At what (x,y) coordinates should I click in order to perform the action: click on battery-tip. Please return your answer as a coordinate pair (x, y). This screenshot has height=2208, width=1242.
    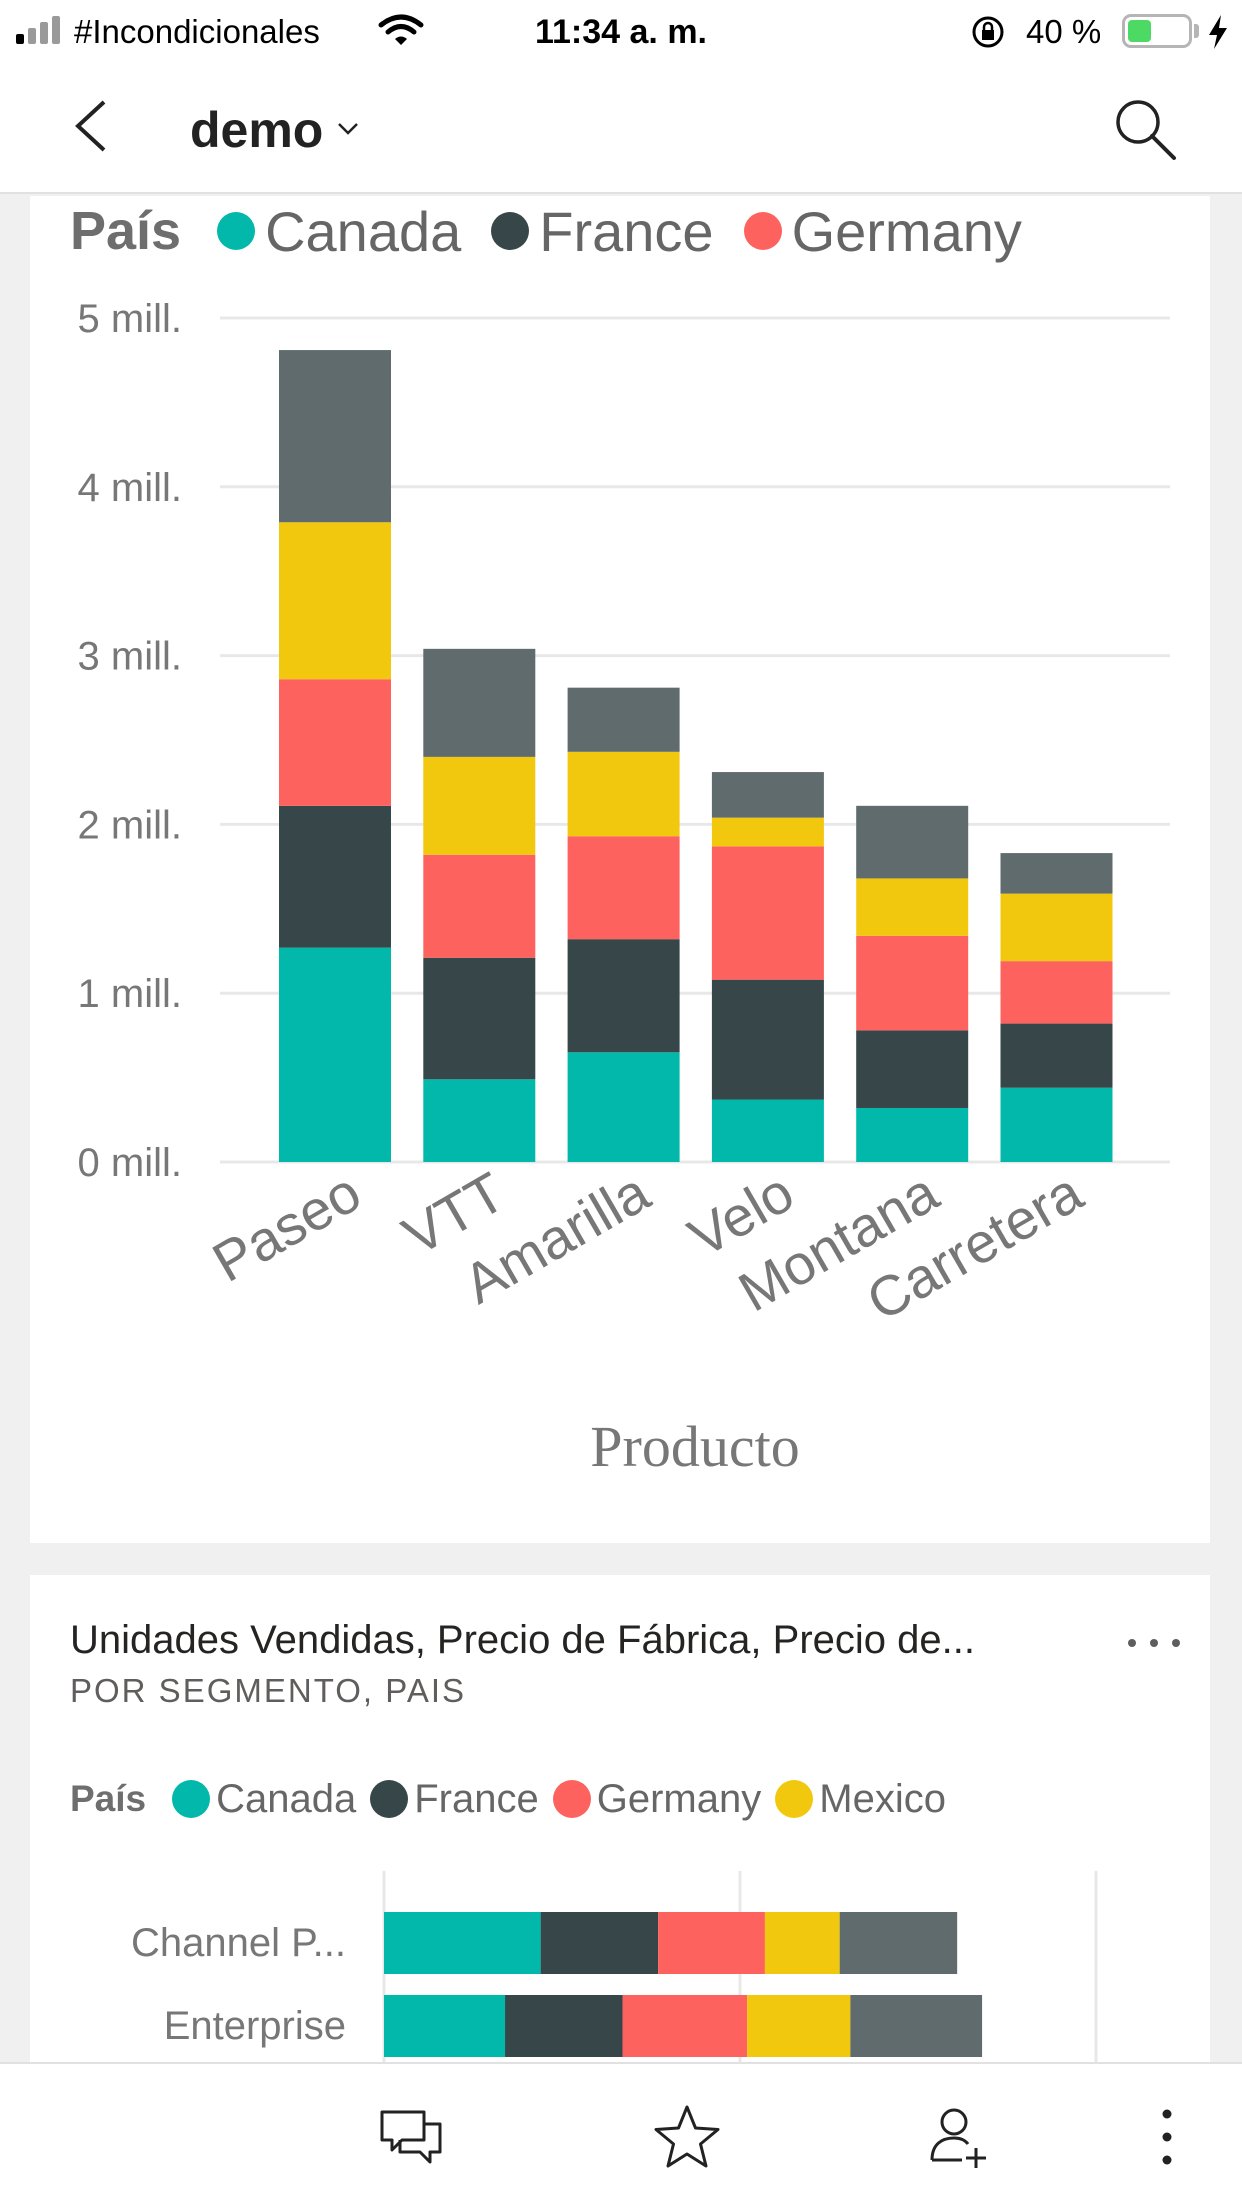
    Looking at the image, I should click on (1196, 31).